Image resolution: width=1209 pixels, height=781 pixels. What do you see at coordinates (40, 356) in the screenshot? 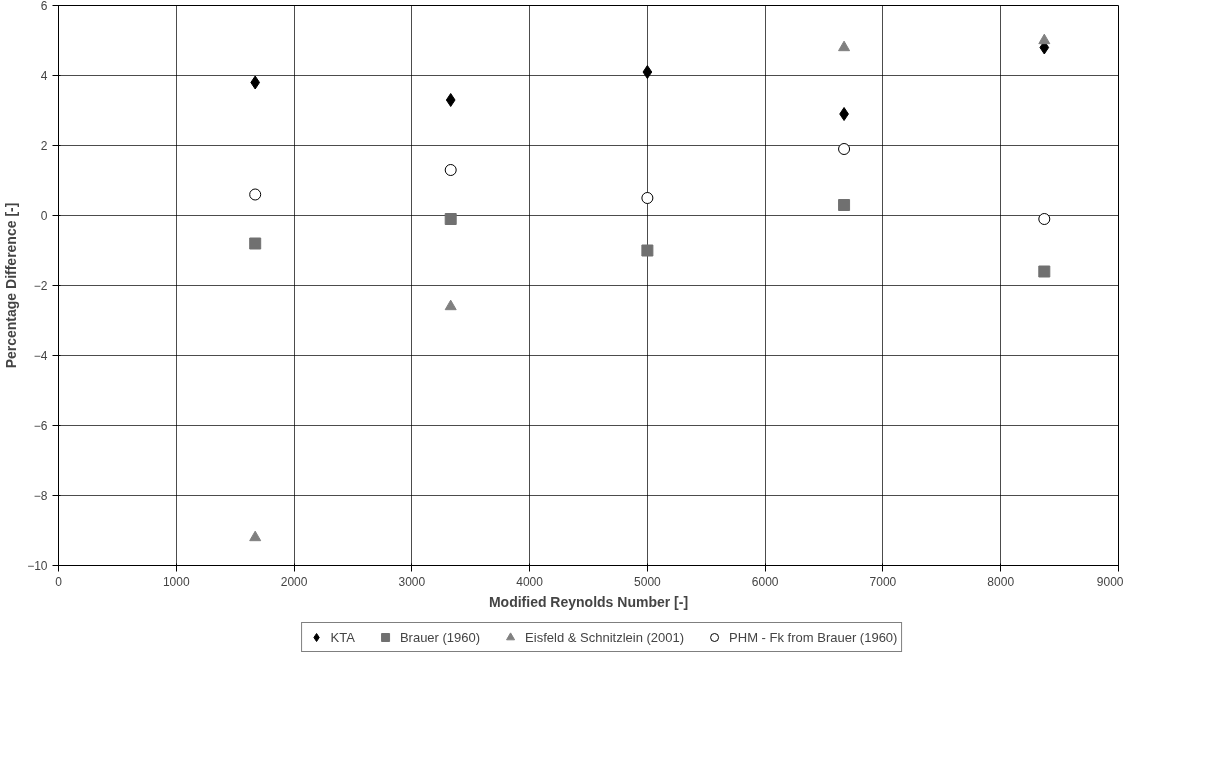
I see `y-tick-label: −4` at bounding box center [40, 356].